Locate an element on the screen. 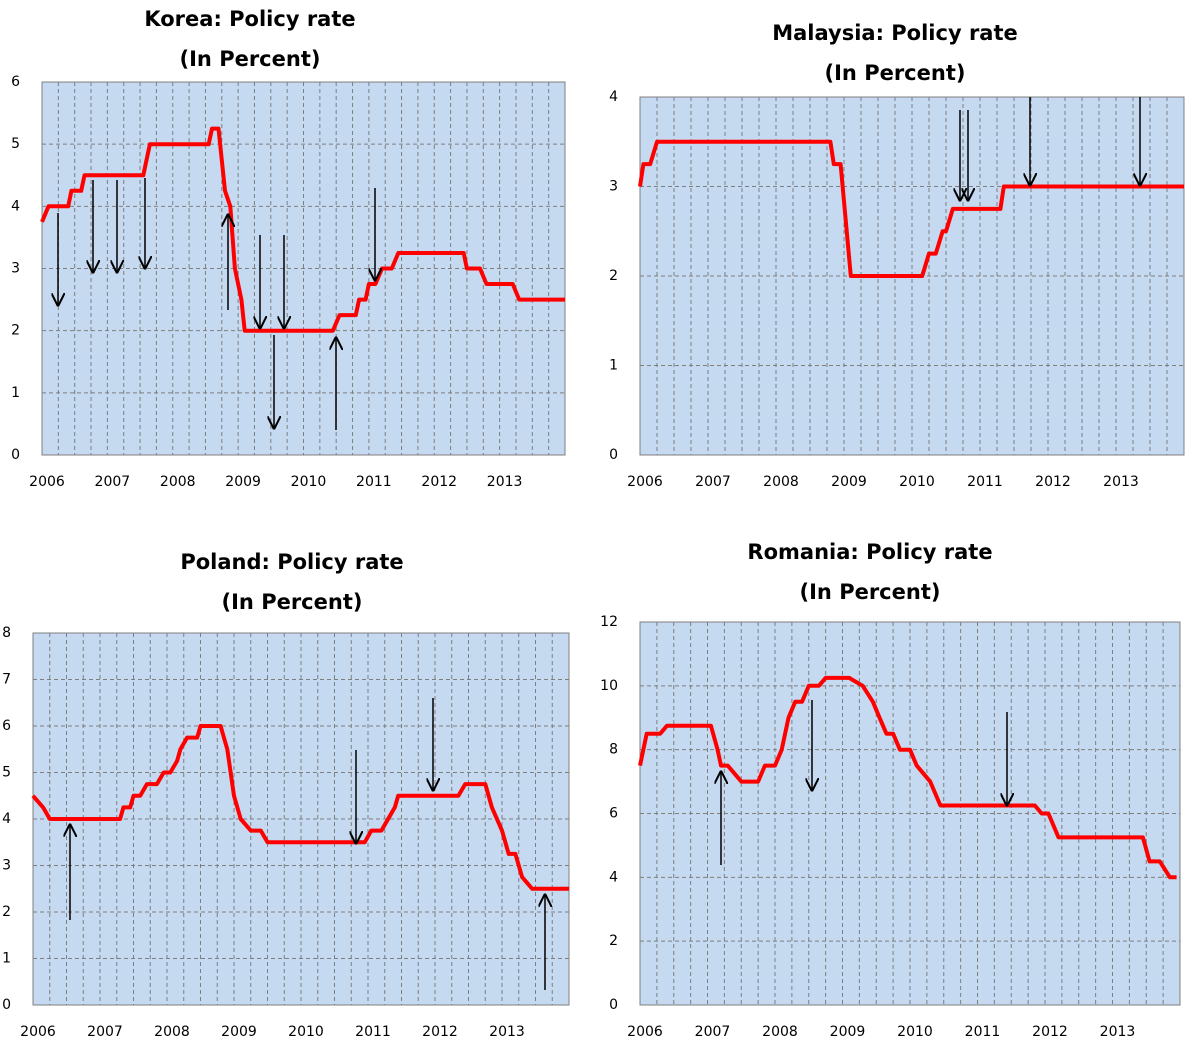 This screenshot has height=1048, width=1186. y-tick-label: 12 is located at coordinates (609, 622).